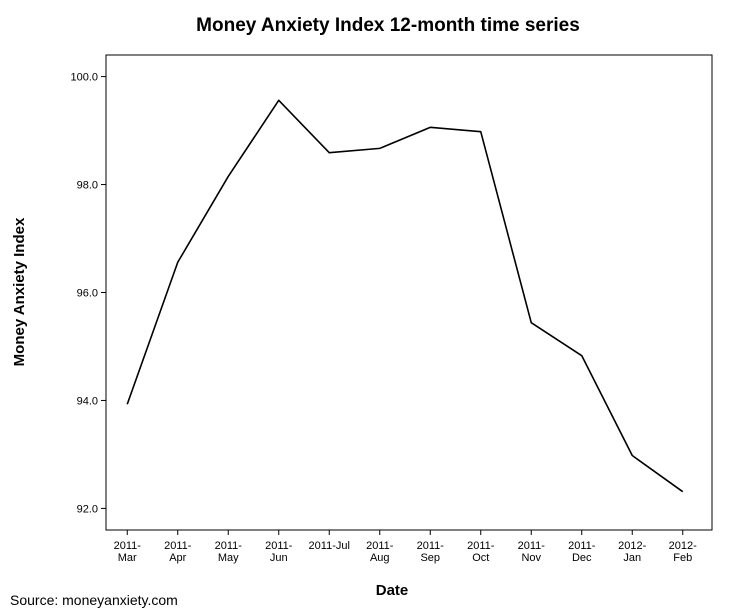 This screenshot has width=740, height=613. Describe the element at coordinates (87, 401) in the screenshot. I see `y-tick-label: 94.0` at that location.